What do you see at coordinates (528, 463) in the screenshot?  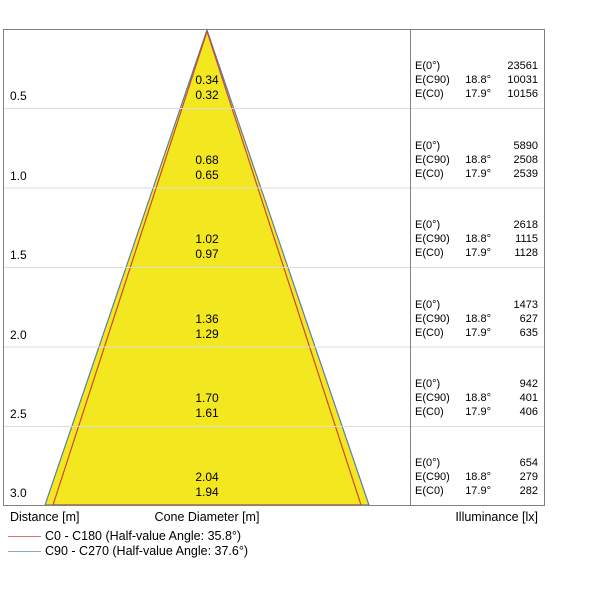 I see `e0-value: 654` at bounding box center [528, 463].